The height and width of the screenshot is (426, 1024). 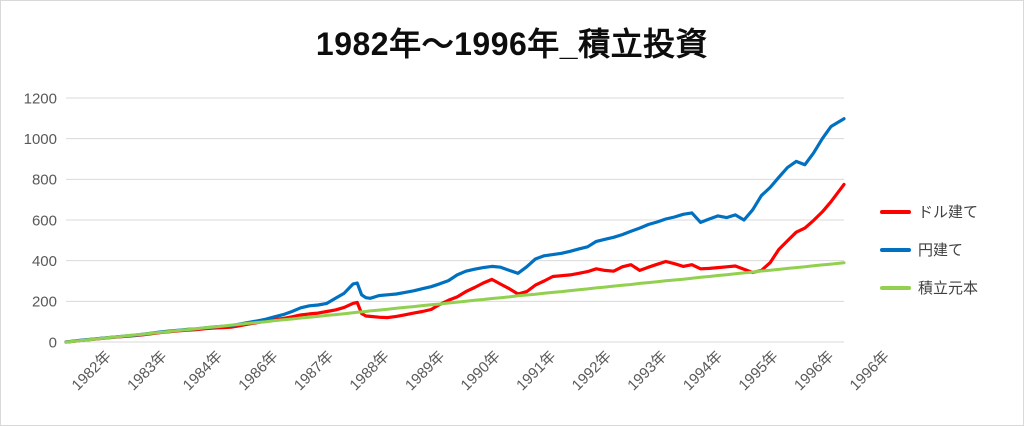 What do you see at coordinates (895, 287) in the screenshot?
I see `legend-line-swatch-principal` at bounding box center [895, 287].